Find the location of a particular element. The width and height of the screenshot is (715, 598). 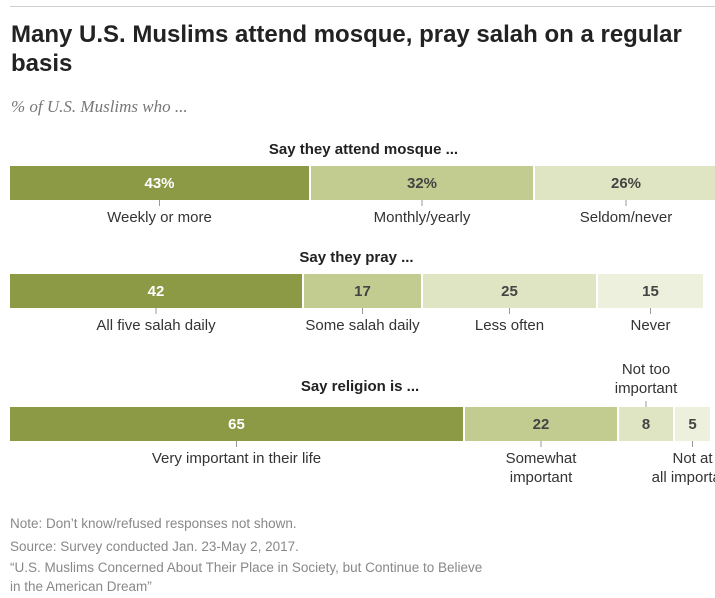

category-label: Never is located at coordinates (650, 325).